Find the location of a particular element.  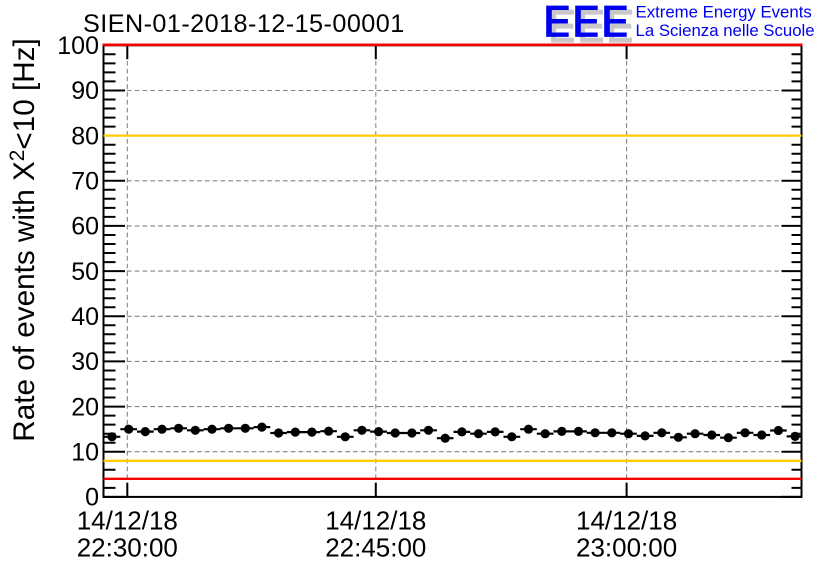

svg-text: 22:30:00 is located at coordinates (127, 548).